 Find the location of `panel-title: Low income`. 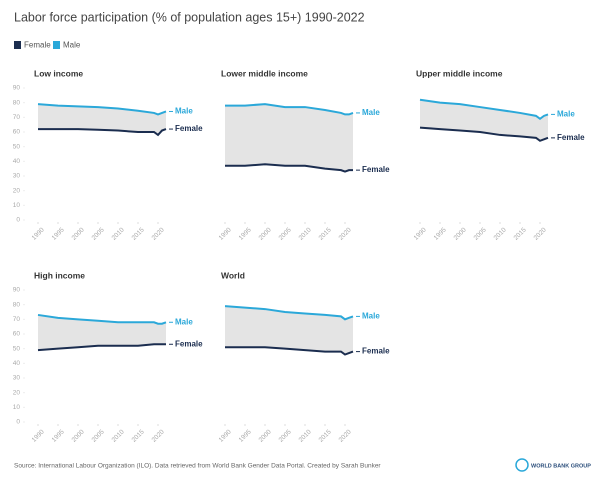

panel-title: Low income is located at coordinates (58, 73).